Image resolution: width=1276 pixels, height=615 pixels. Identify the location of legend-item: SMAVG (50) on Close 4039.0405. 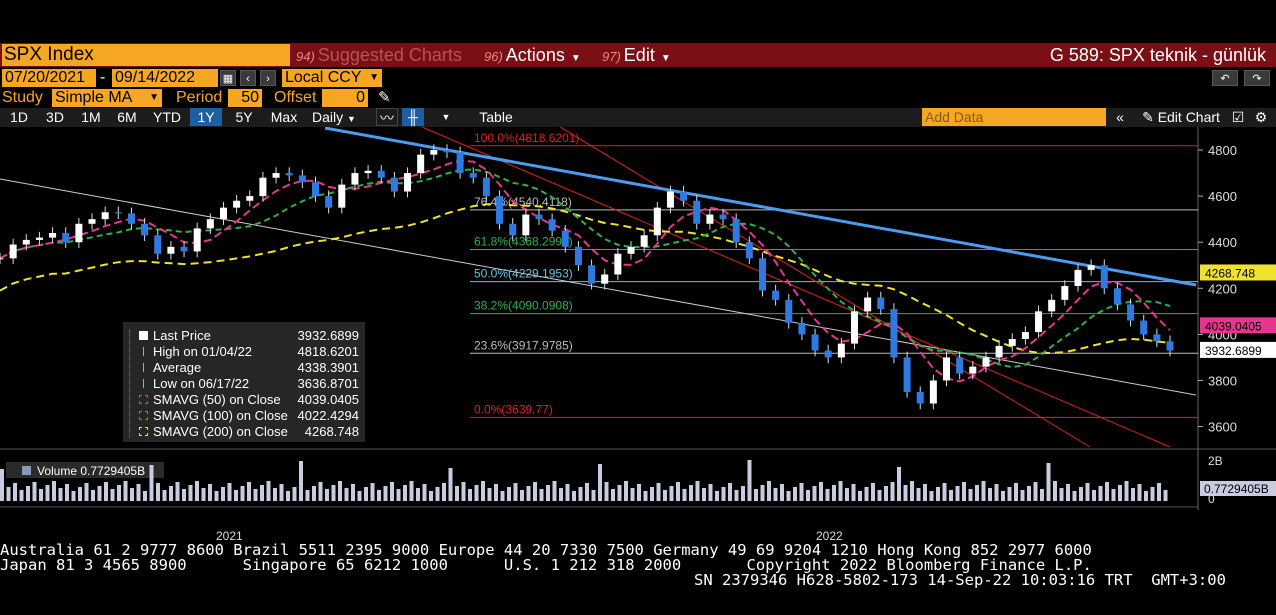
(245, 400).